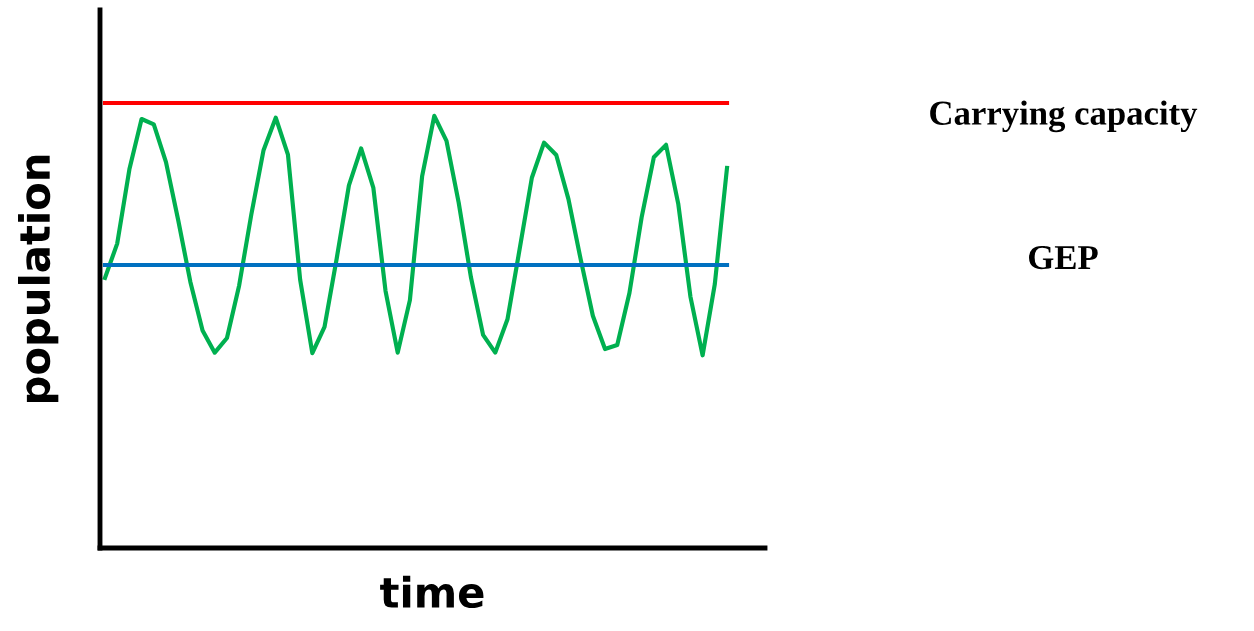 Image resolution: width=1254 pixels, height=631 pixels. I want to click on text: GEP, so click(1063, 257).